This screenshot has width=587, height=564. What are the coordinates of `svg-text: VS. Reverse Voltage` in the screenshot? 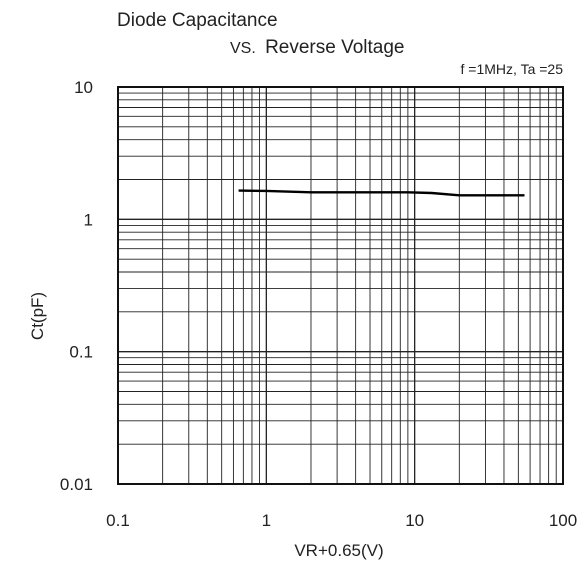 It's located at (317, 47).